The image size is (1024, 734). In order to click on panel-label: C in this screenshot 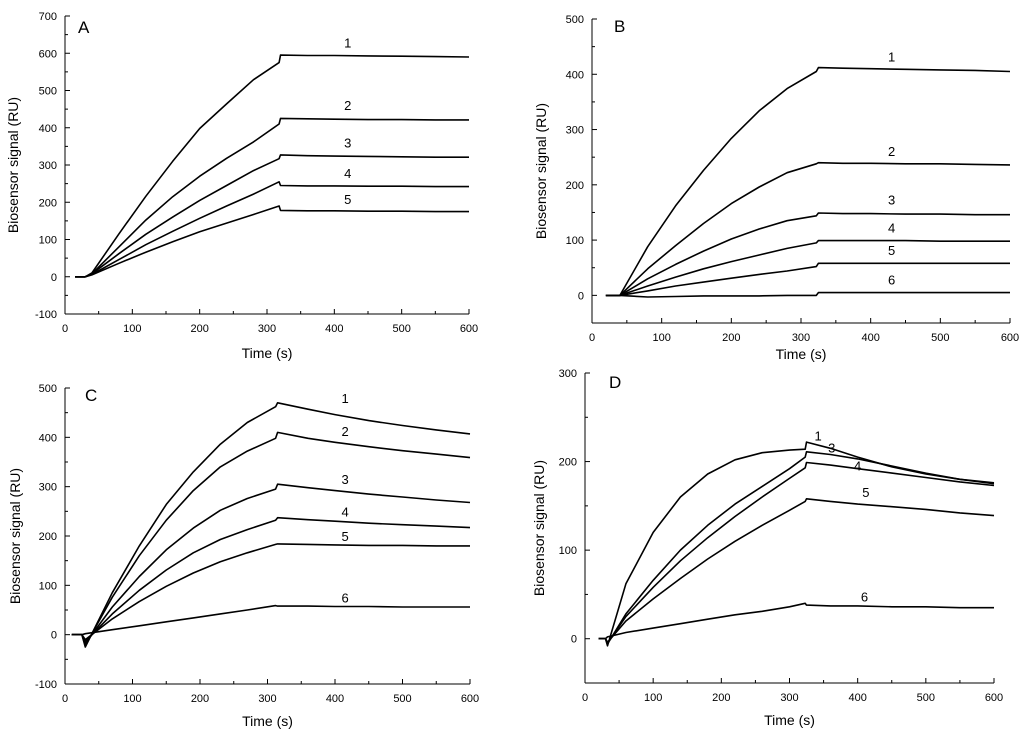, I will do `click(91, 395)`.